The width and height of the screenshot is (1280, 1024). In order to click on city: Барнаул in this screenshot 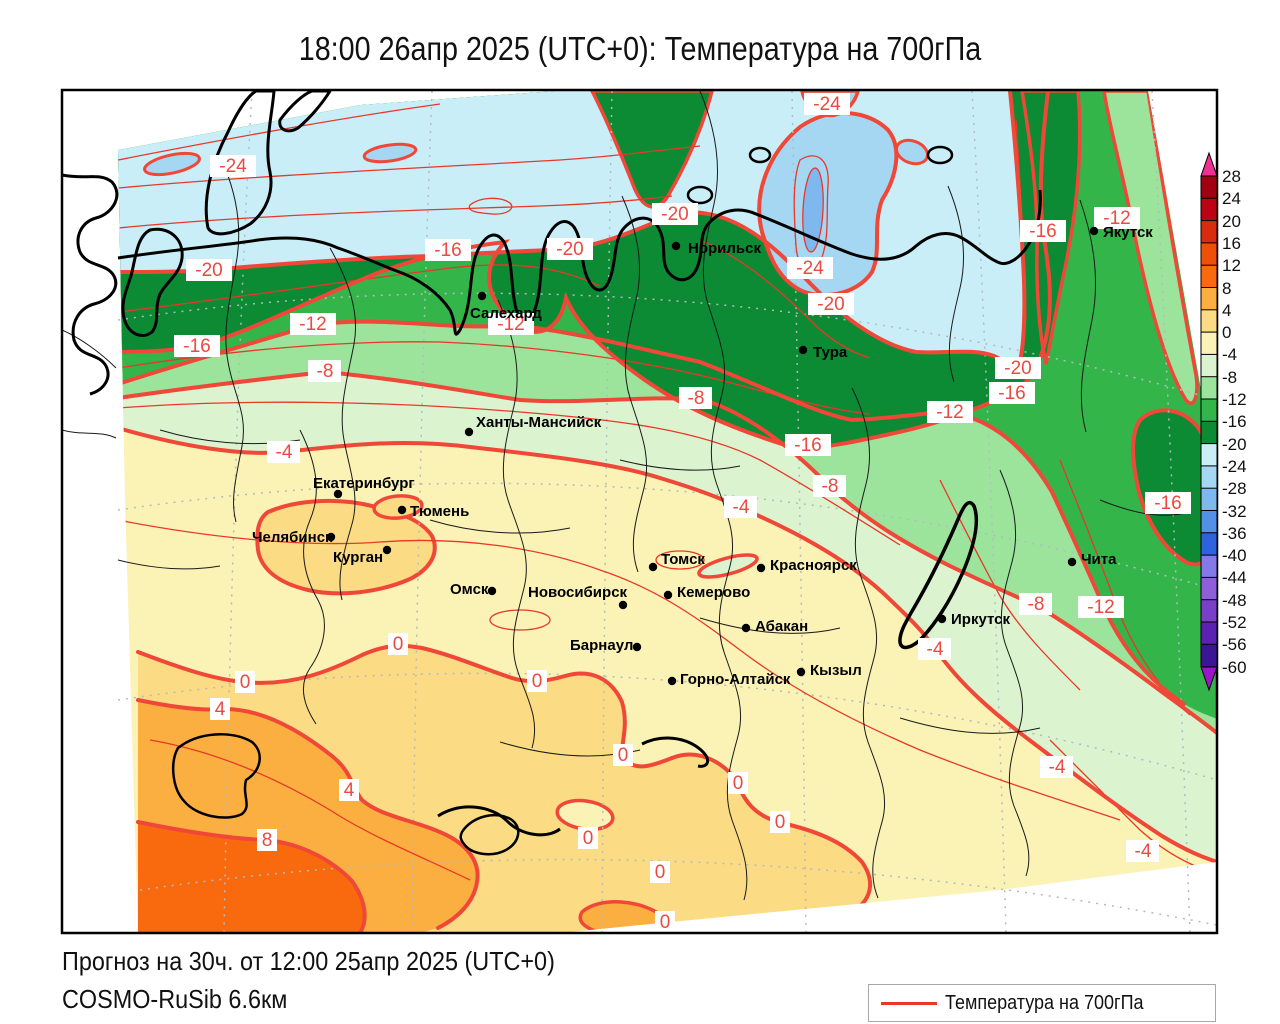, I will do `click(606, 645)`.